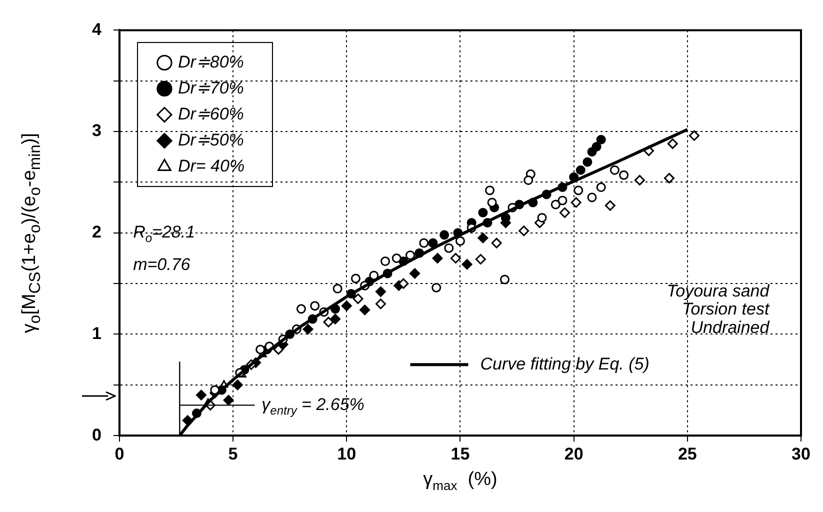  What do you see at coordinates (119, 454) in the screenshot?
I see `x-tick-label: 0` at bounding box center [119, 454].